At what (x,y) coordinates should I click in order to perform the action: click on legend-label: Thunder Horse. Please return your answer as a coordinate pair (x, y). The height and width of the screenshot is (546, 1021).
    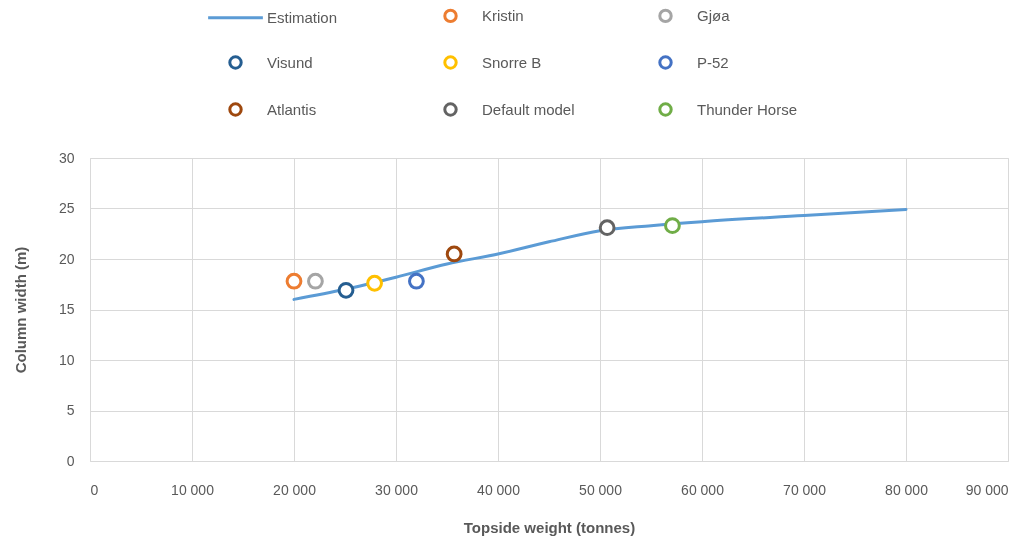
    Looking at the image, I should click on (747, 109).